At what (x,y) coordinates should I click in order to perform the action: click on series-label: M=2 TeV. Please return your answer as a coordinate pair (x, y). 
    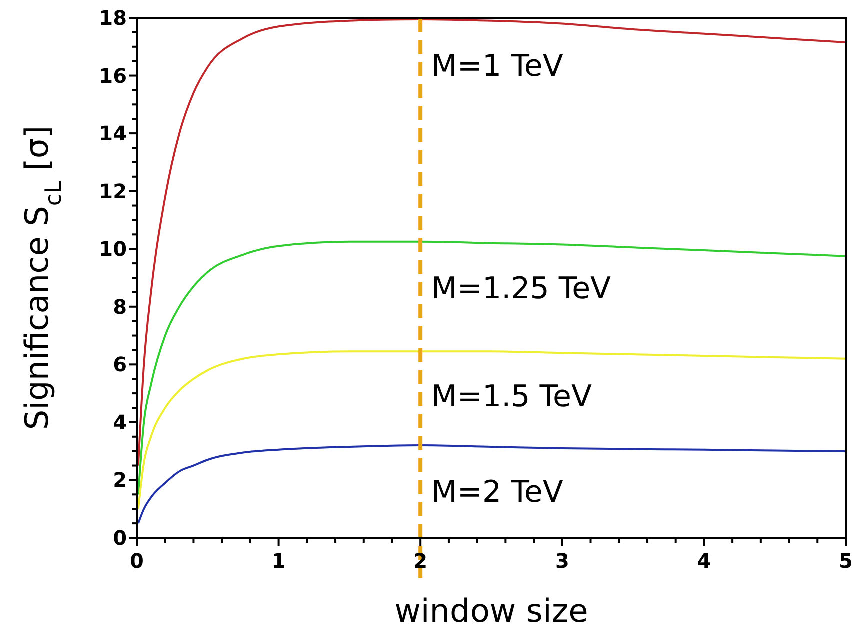
    Looking at the image, I should click on (498, 492).